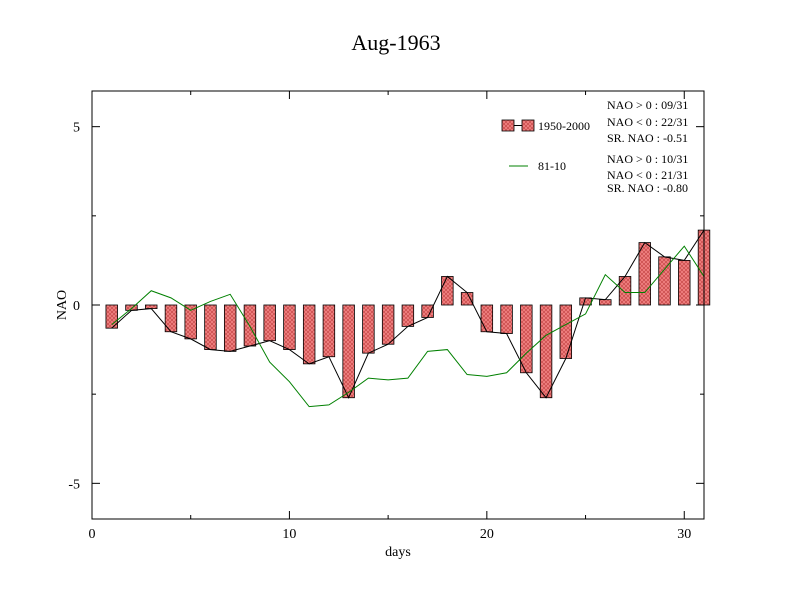 Image resolution: width=792 pixels, height=612 pixels. Describe the element at coordinates (552, 166) in the screenshot. I see `legend-label-81-10: 81-10` at that location.